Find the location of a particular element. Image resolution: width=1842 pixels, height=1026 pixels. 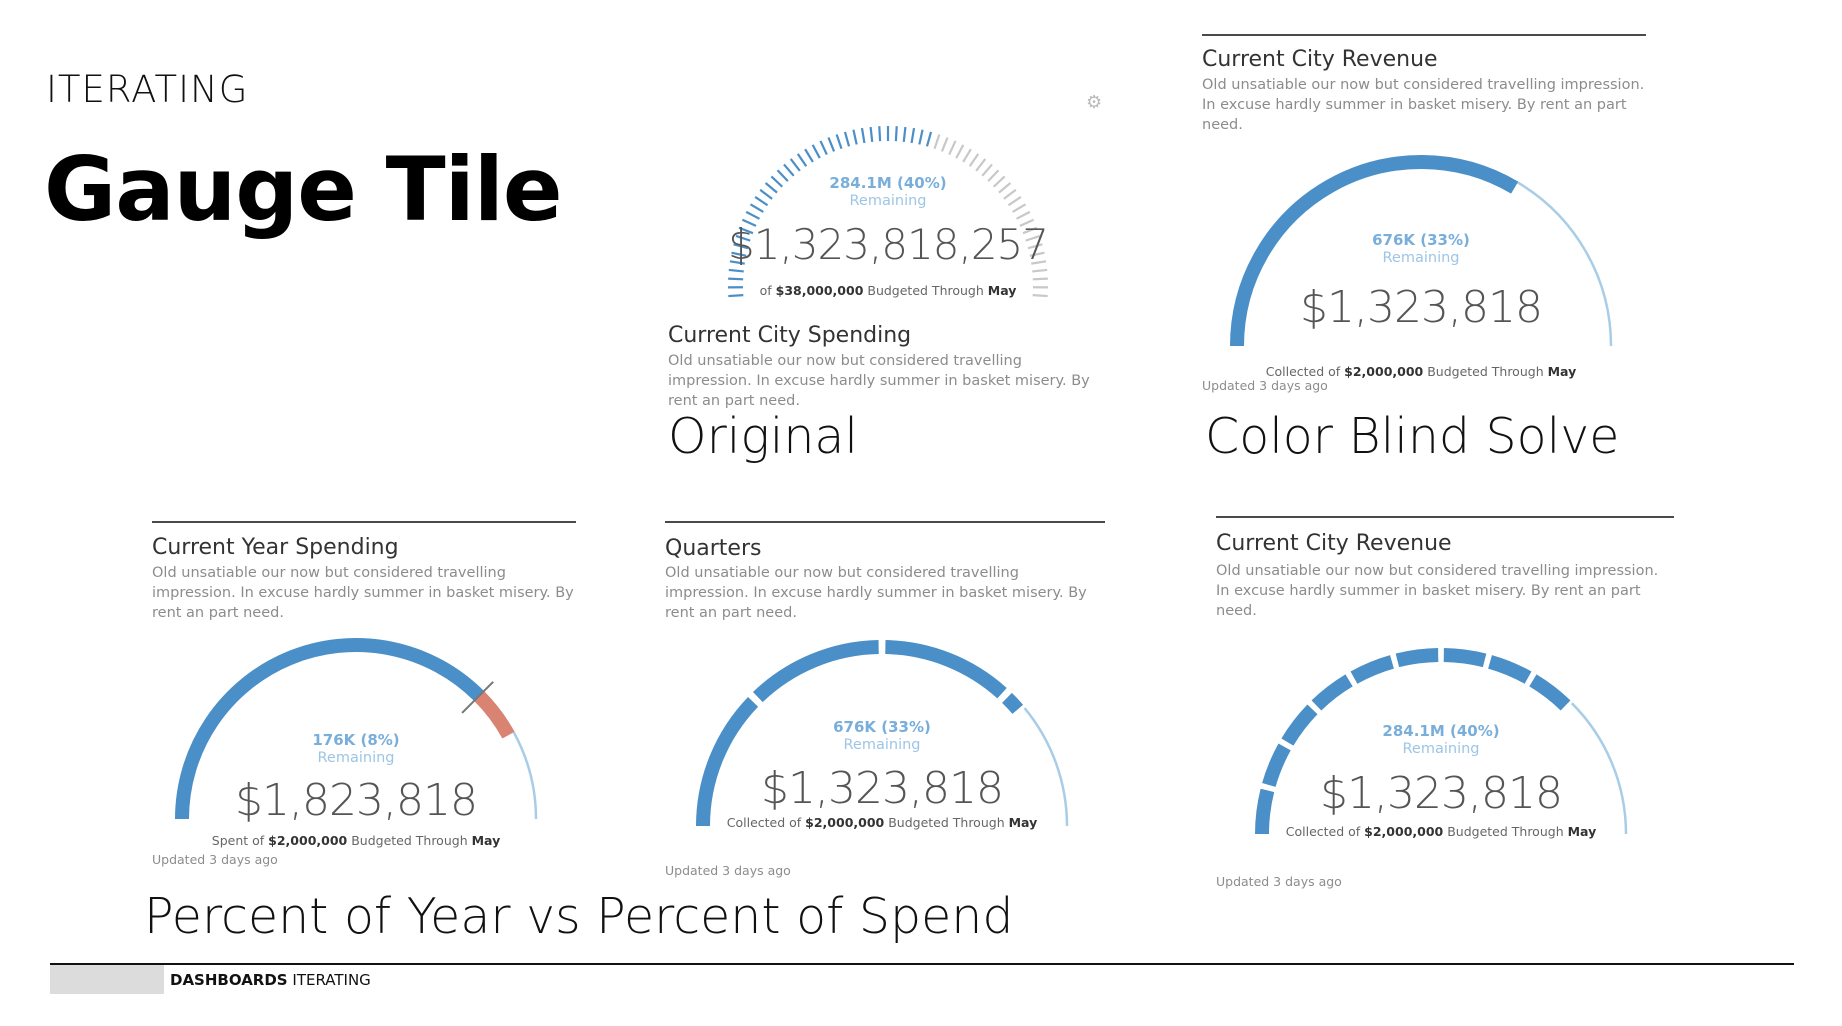

gauge-overspend-arc is located at coordinates (494, 715).